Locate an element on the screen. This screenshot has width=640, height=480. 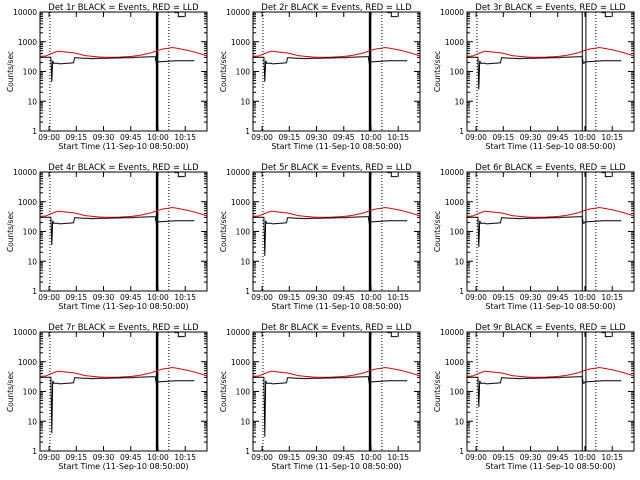
chart-title: Det 5r BLACK = Events, RED = LLD is located at coordinates (336, 168).